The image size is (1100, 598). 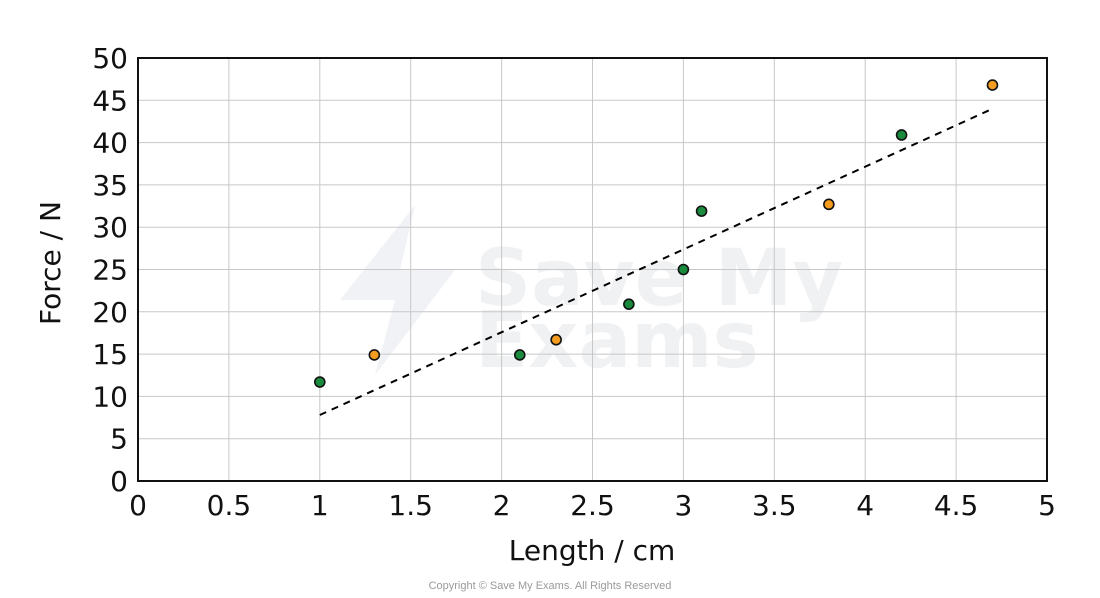 What do you see at coordinates (119, 439) in the screenshot?
I see `y-tick-label: 5` at bounding box center [119, 439].